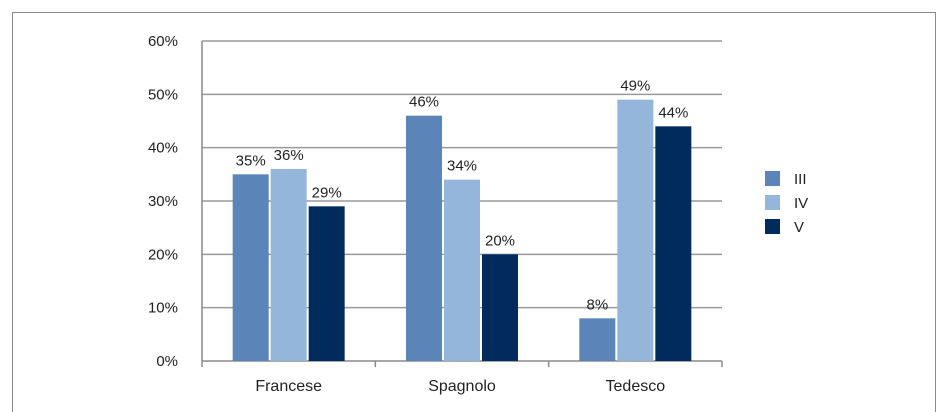  What do you see at coordinates (289, 155) in the screenshot?
I see `data-label: 36%` at bounding box center [289, 155].